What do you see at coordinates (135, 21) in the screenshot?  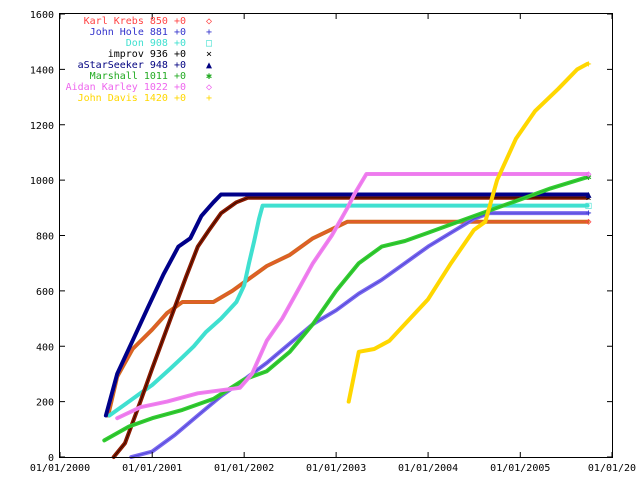 I see `legend-entry-label: Karl Krebs 850 +0` at bounding box center [135, 21].